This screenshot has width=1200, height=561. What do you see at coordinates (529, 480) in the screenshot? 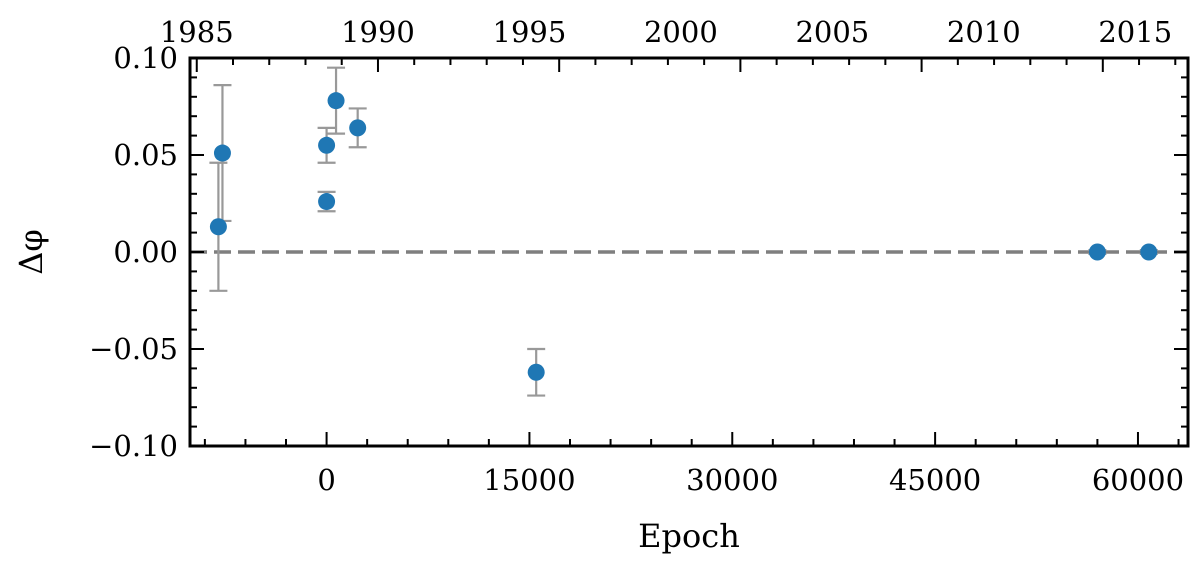
I see `x-tick-label: 15000` at bounding box center [529, 480].